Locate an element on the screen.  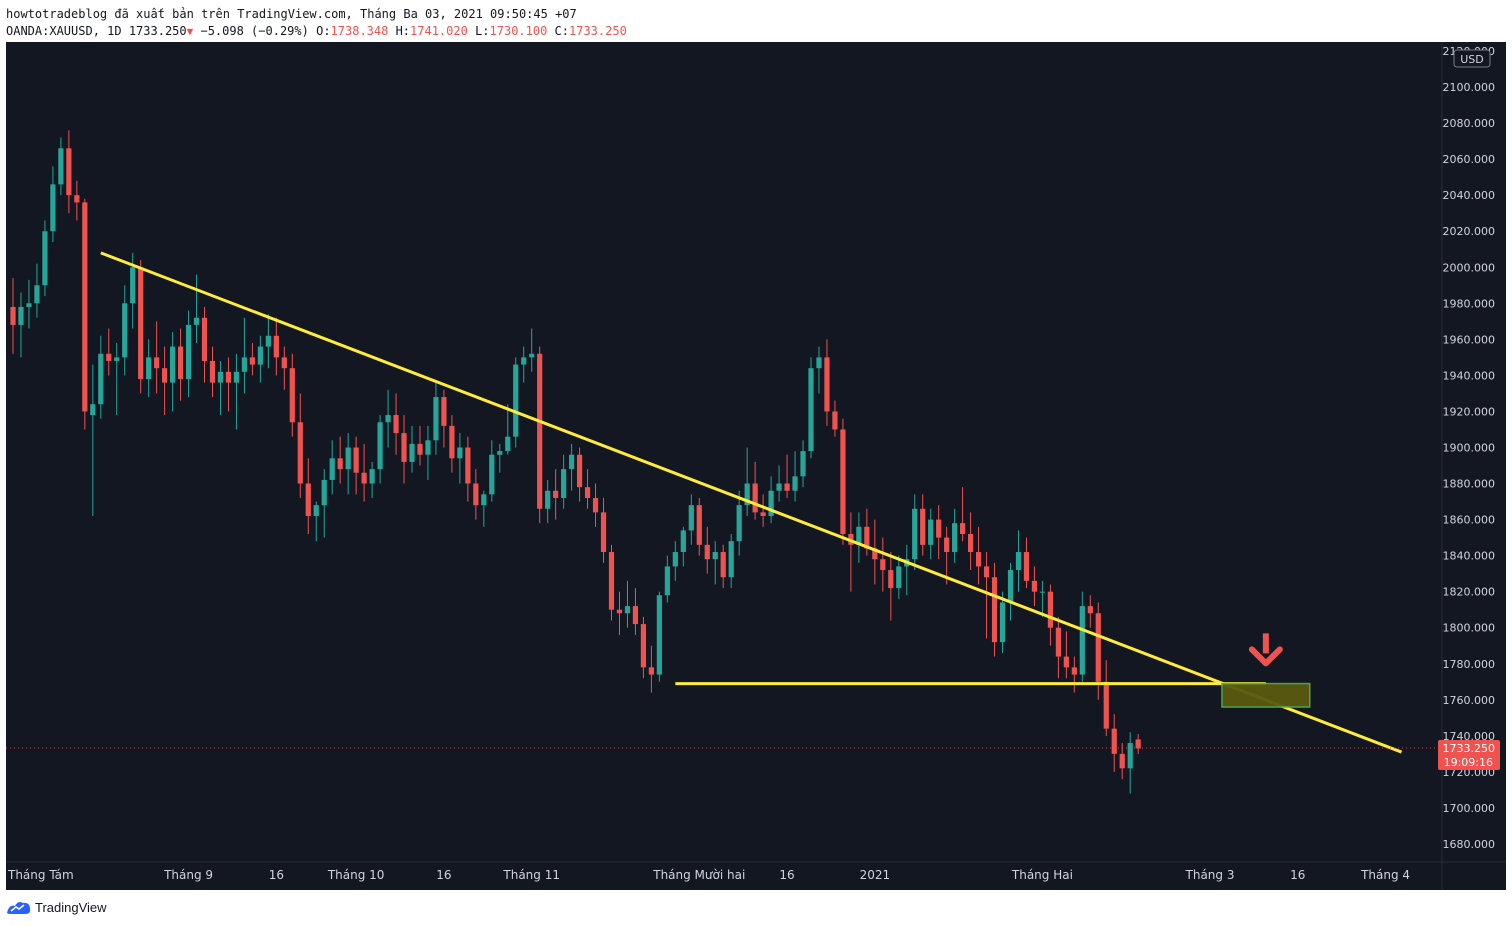
close-label: C: is located at coordinates (561, 31).